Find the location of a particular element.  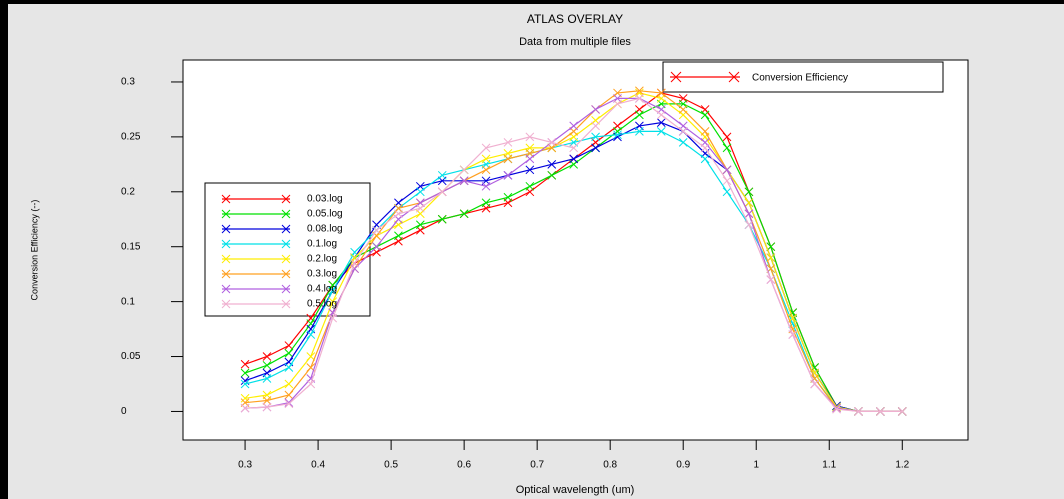

y-tick-label: 0.2 is located at coordinates (128, 191).